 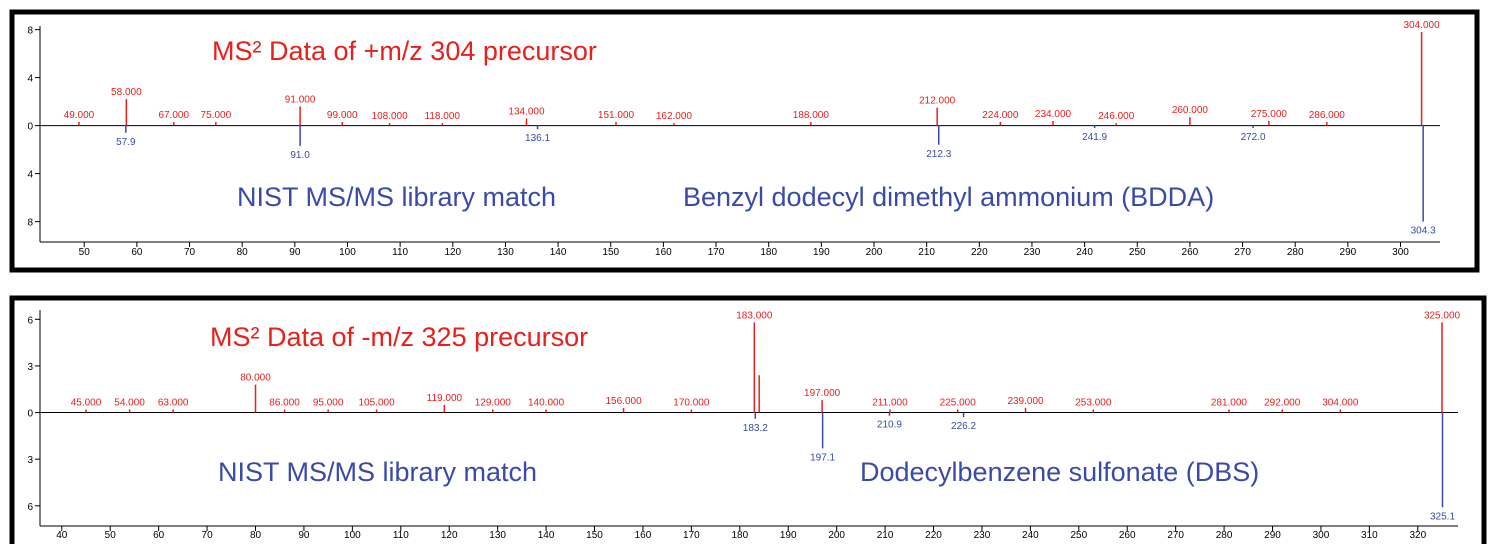 What do you see at coordinates (1059, 472) in the screenshot?
I see `annotation: Dodecylbenzene sulfonate (DBS)` at bounding box center [1059, 472].